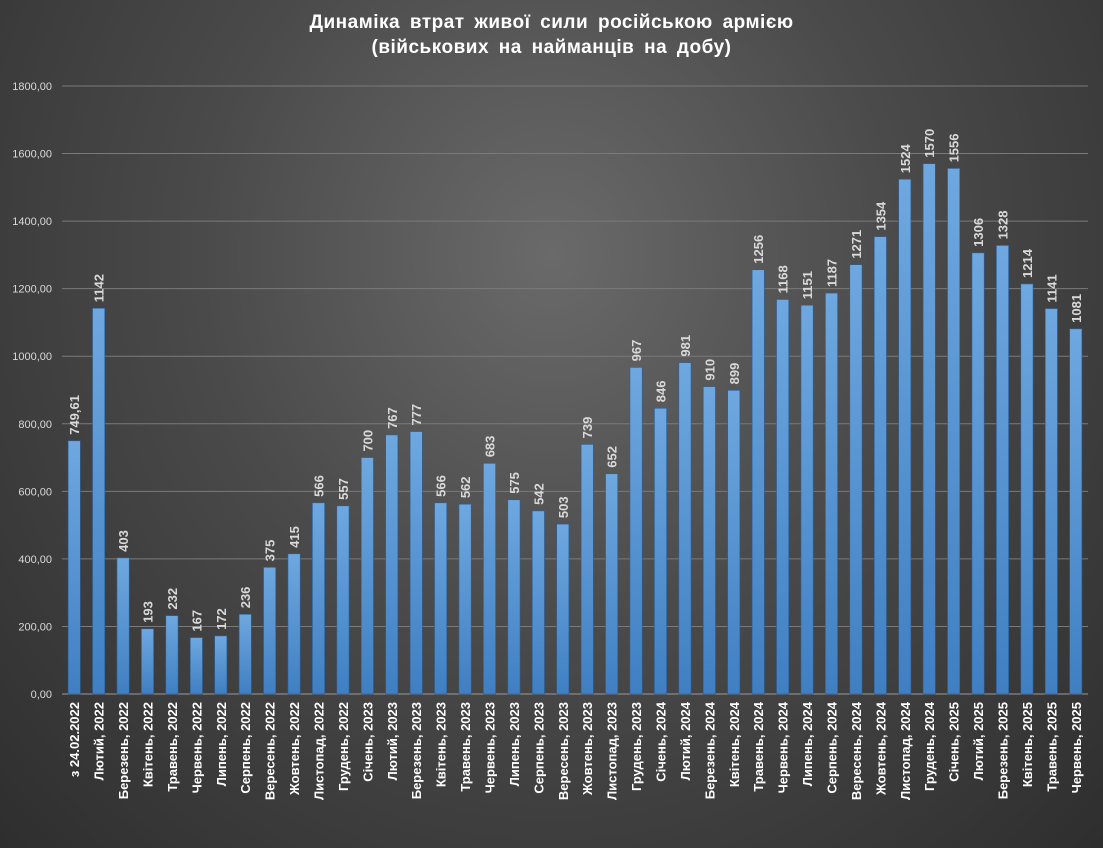  I want to click on data-label: 1556, so click(954, 147).